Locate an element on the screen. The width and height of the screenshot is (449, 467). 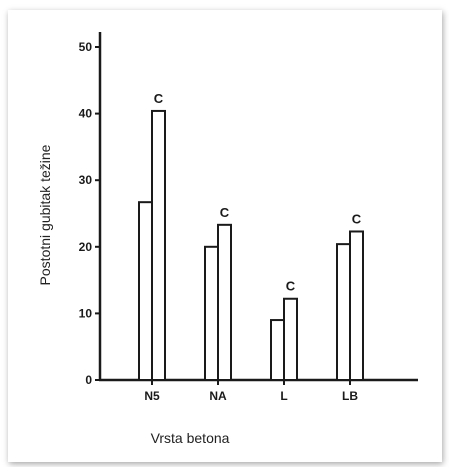
bar-n5-c is located at coordinates (158, 245).